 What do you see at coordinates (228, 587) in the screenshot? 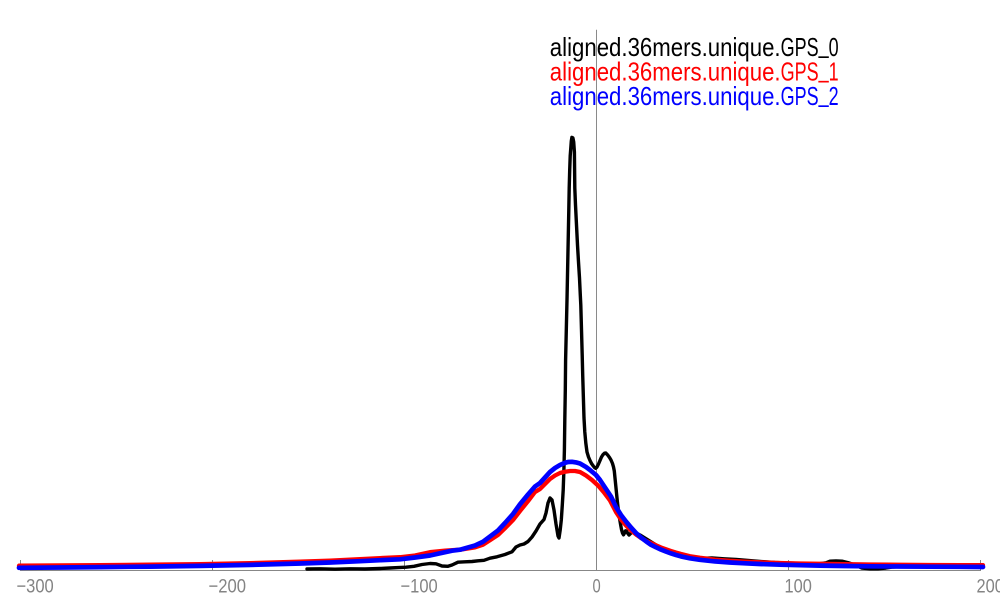
I see `svg-text: −200` at bounding box center [228, 587].